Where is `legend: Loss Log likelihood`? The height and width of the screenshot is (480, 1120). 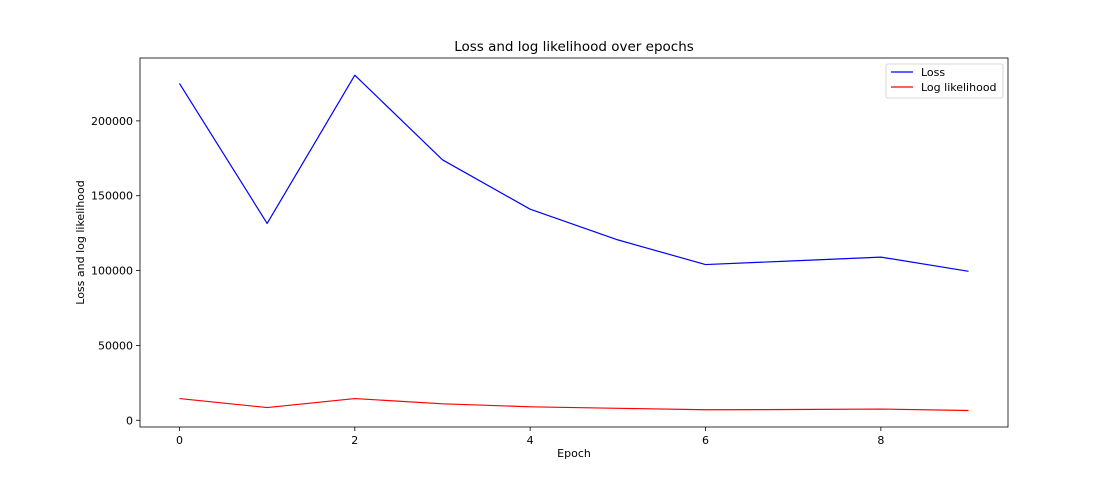 legend: Loss Log likelihood is located at coordinates (944, 81).